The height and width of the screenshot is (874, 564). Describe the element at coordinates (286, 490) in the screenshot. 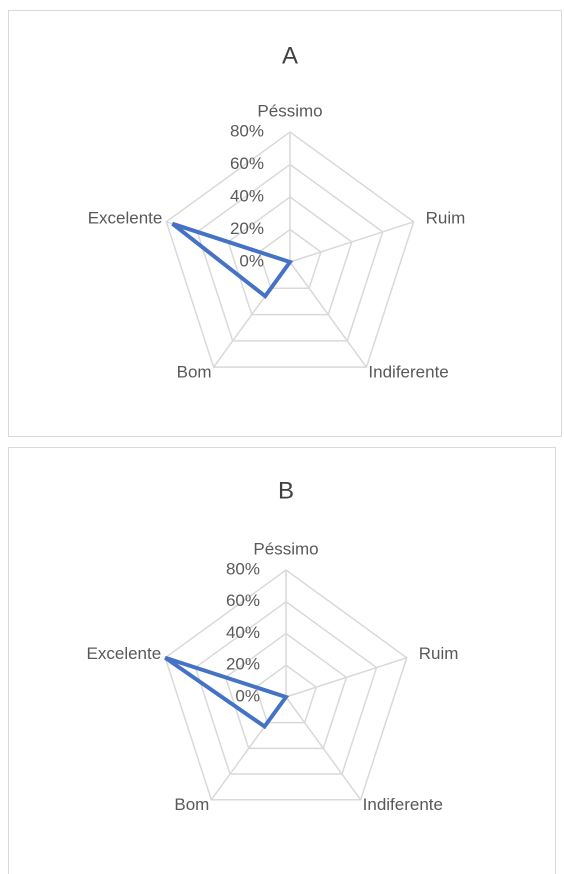

I see `chart-title: B` at that location.